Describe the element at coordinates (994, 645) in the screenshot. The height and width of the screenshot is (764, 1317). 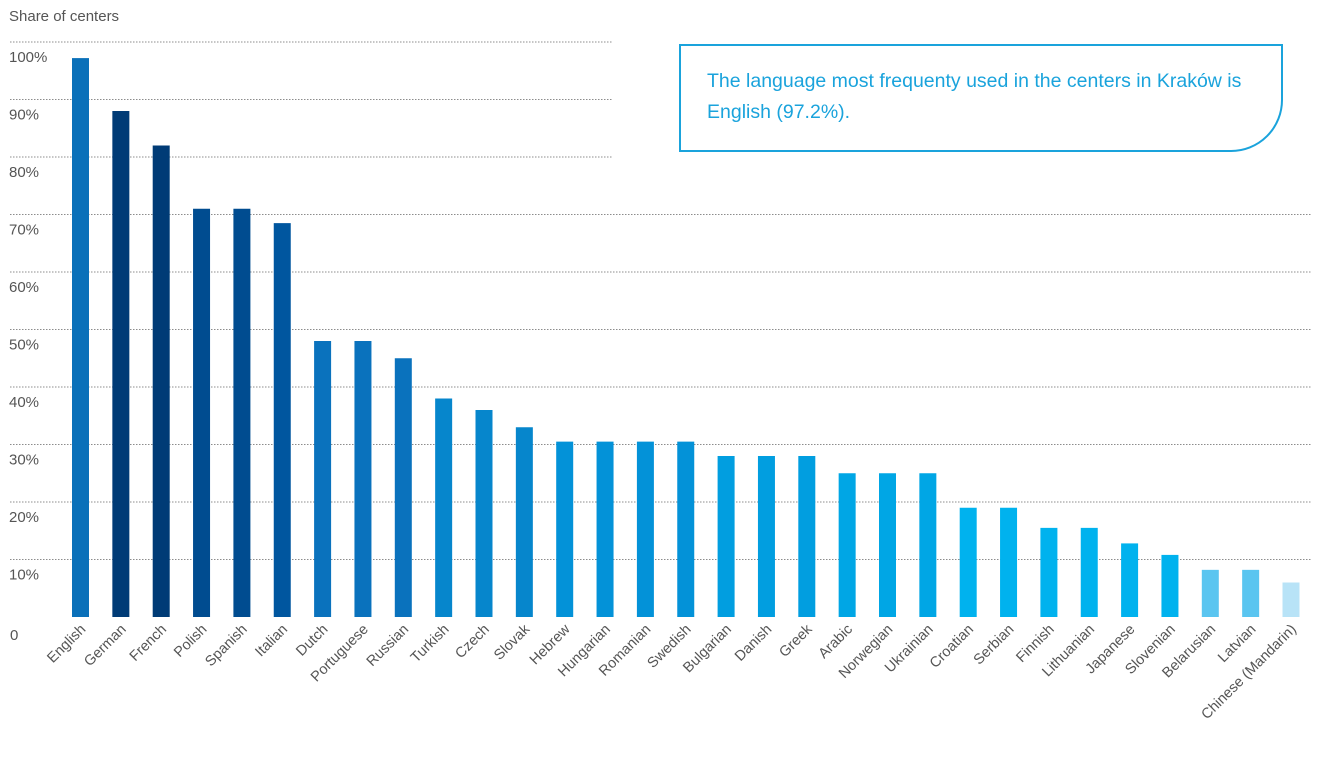
I see `category-label: Serbian` at that location.